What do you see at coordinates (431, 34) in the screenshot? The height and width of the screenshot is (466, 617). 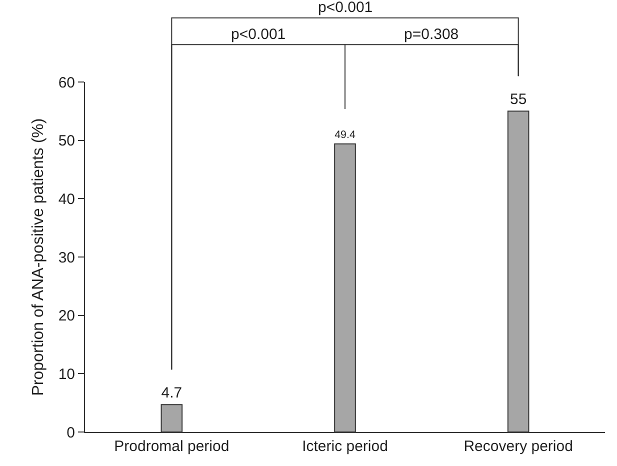 I see `text: p=0.308` at bounding box center [431, 34].